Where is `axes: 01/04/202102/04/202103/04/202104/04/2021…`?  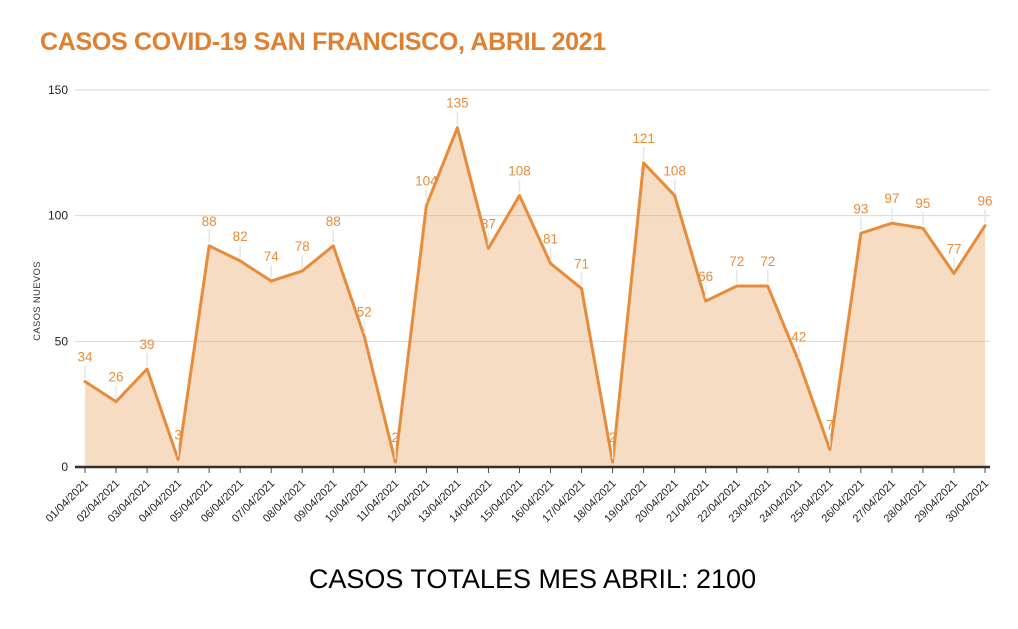 axes: 01/04/202102/04/202103/04/202104/04/2021… is located at coordinates (517, 495).